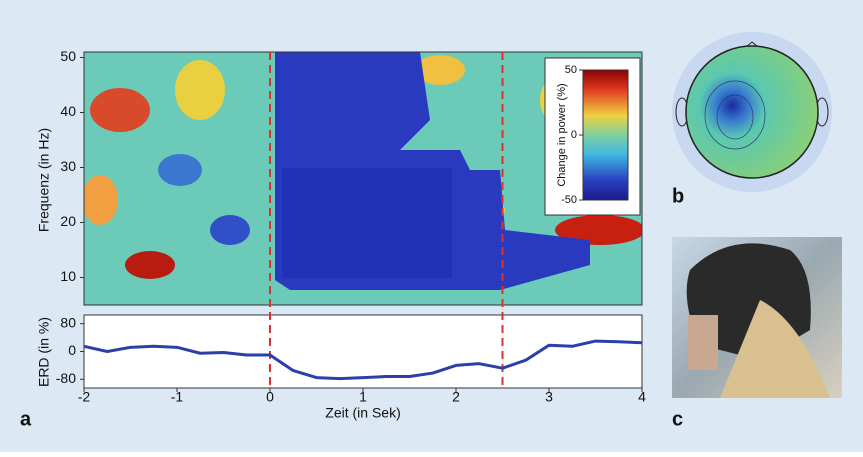 The width and height of the screenshot is (863, 457). I want to click on y-tick-label: 30, so click(68, 166).